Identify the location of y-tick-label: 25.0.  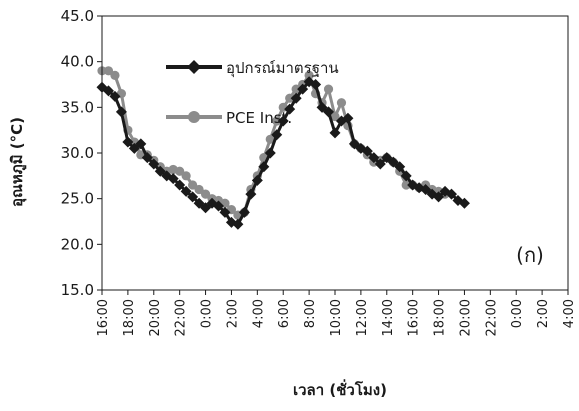
(77, 199).